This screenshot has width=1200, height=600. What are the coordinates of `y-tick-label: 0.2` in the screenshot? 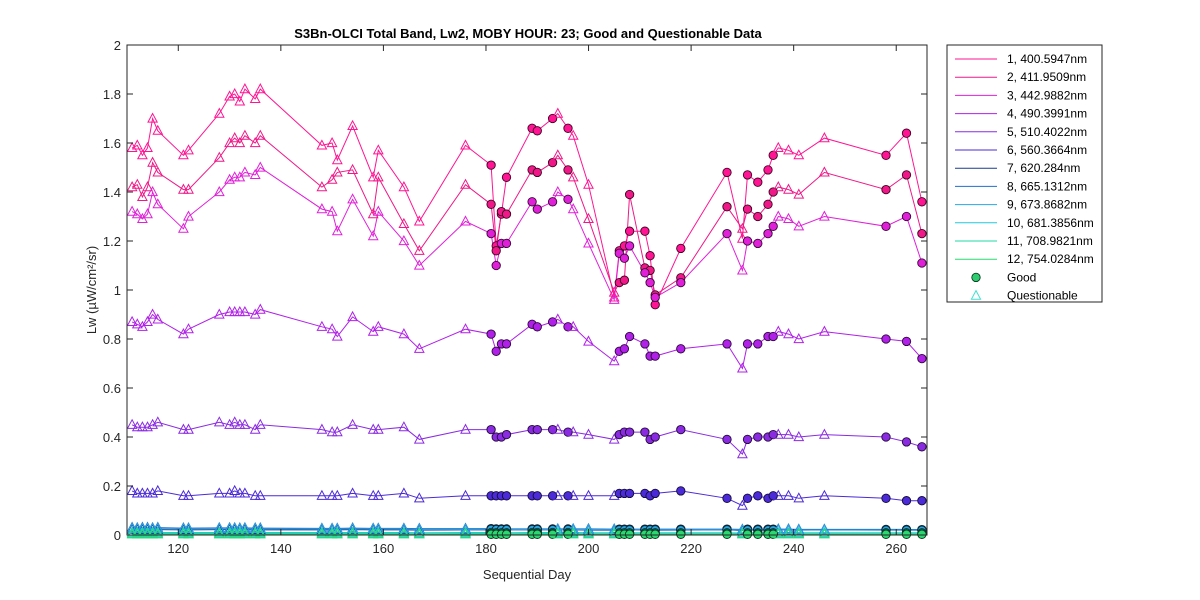 It's located at (112, 486).